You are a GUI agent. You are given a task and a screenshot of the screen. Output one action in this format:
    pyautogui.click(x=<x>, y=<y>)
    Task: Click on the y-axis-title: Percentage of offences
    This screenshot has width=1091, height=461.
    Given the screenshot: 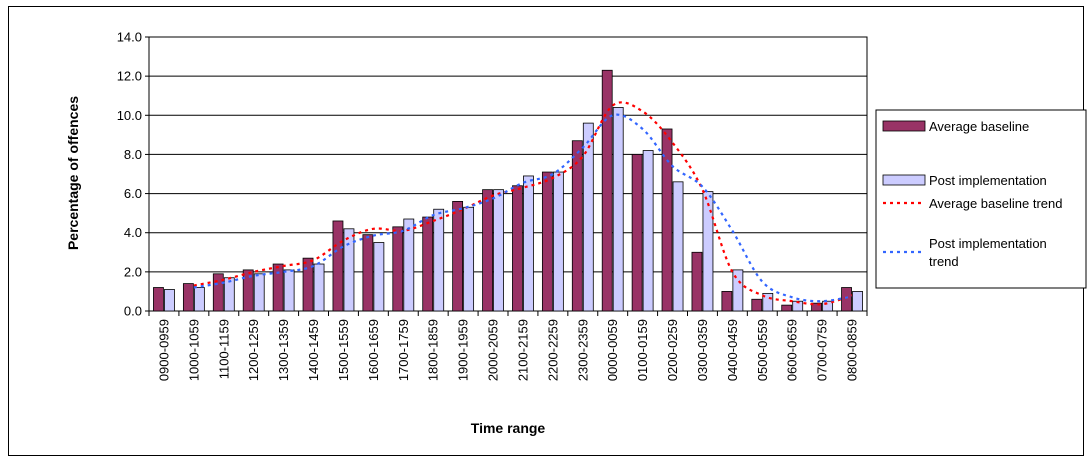 What is the action you would take?
    pyautogui.click(x=73, y=173)
    